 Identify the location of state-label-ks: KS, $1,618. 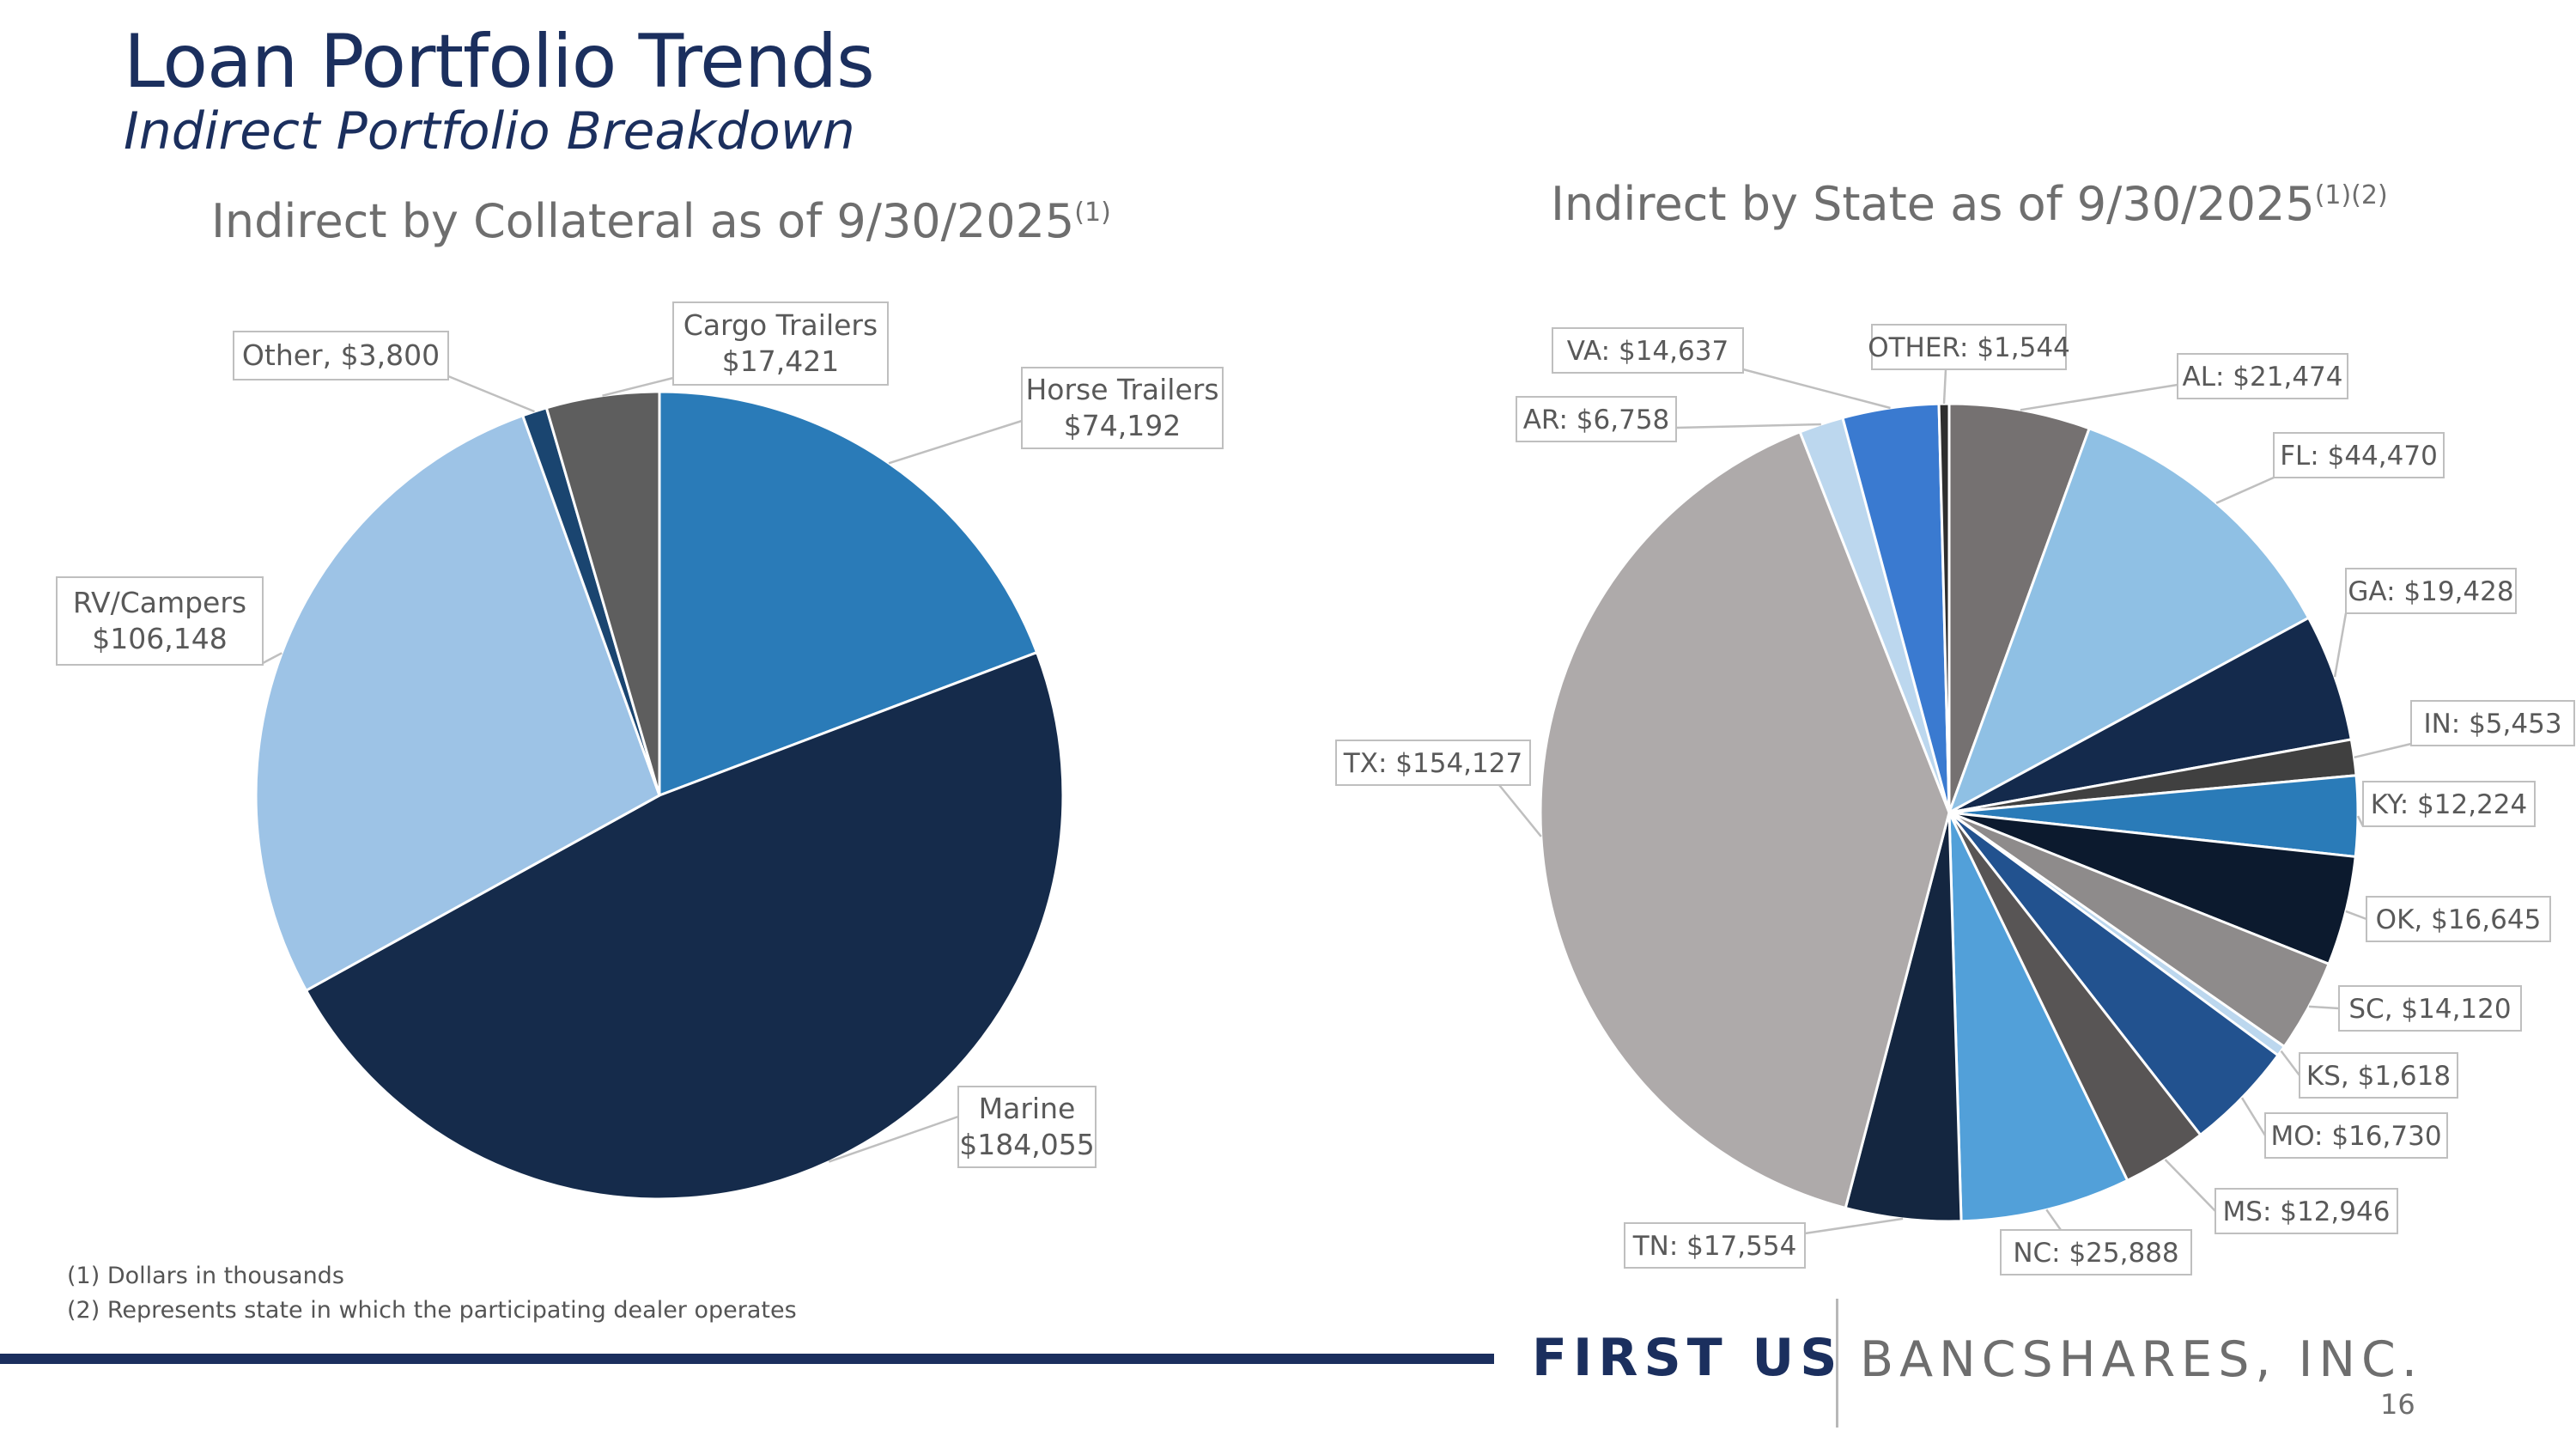
(2378, 1076).